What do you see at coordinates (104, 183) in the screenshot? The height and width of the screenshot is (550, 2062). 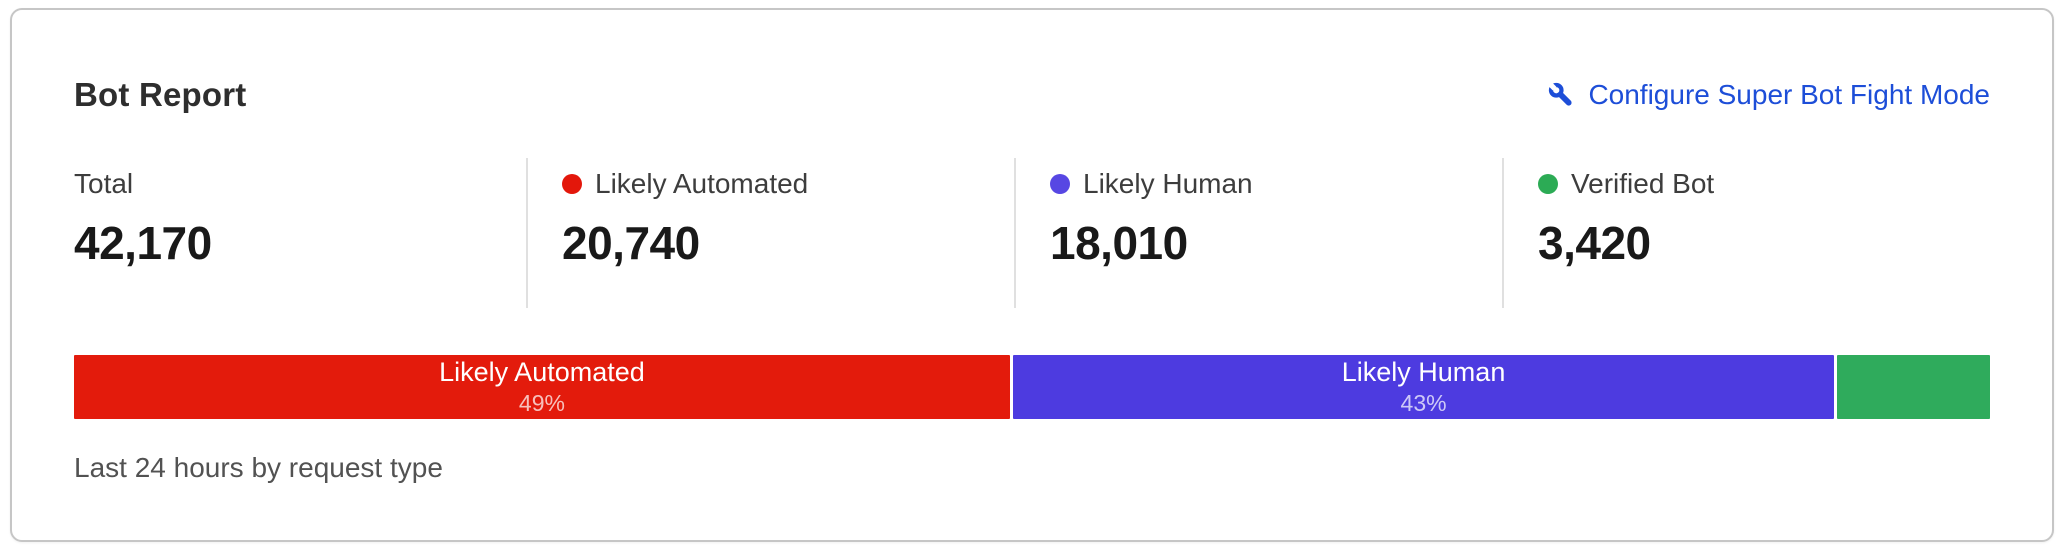 I see `stat-label: Total` at bounding box center [104, 183].